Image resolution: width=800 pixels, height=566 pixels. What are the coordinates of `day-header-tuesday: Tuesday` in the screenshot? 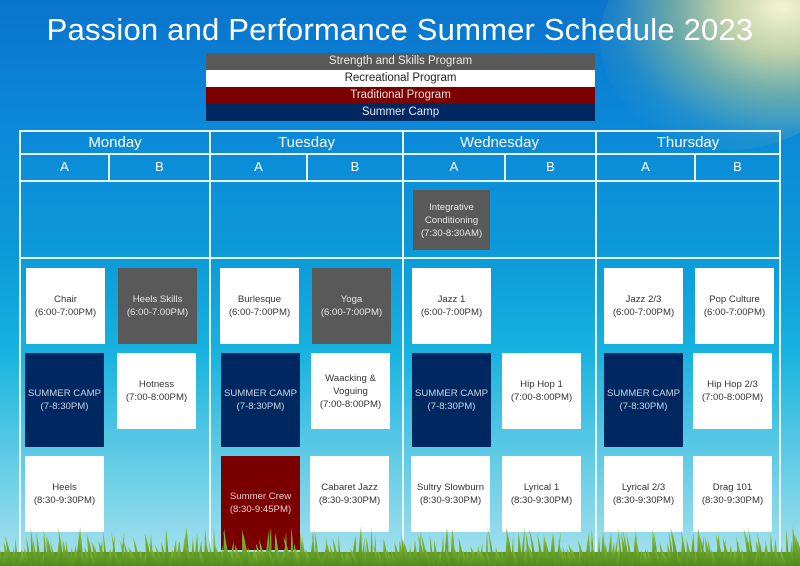 It's located at (306, 142).